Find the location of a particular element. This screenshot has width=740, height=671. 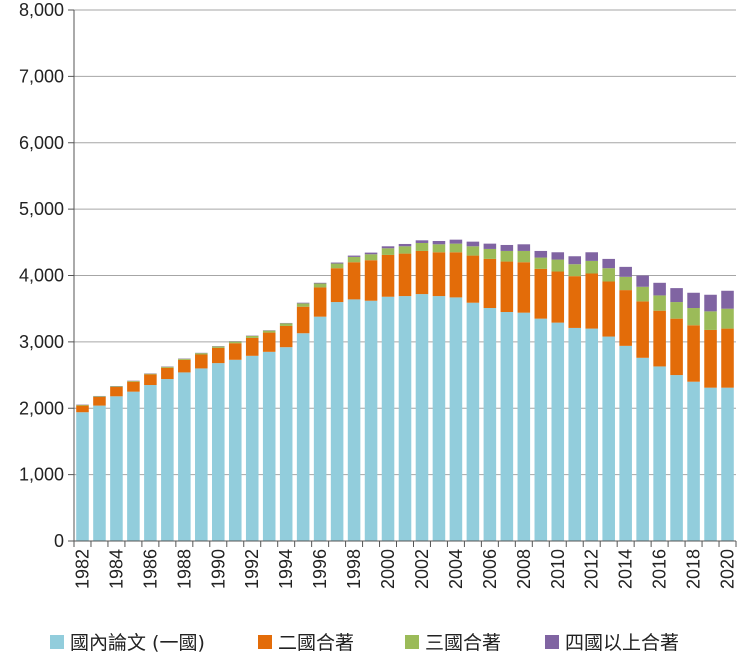

bar-segment-2017-s3 is located at coordinates (676, 295).